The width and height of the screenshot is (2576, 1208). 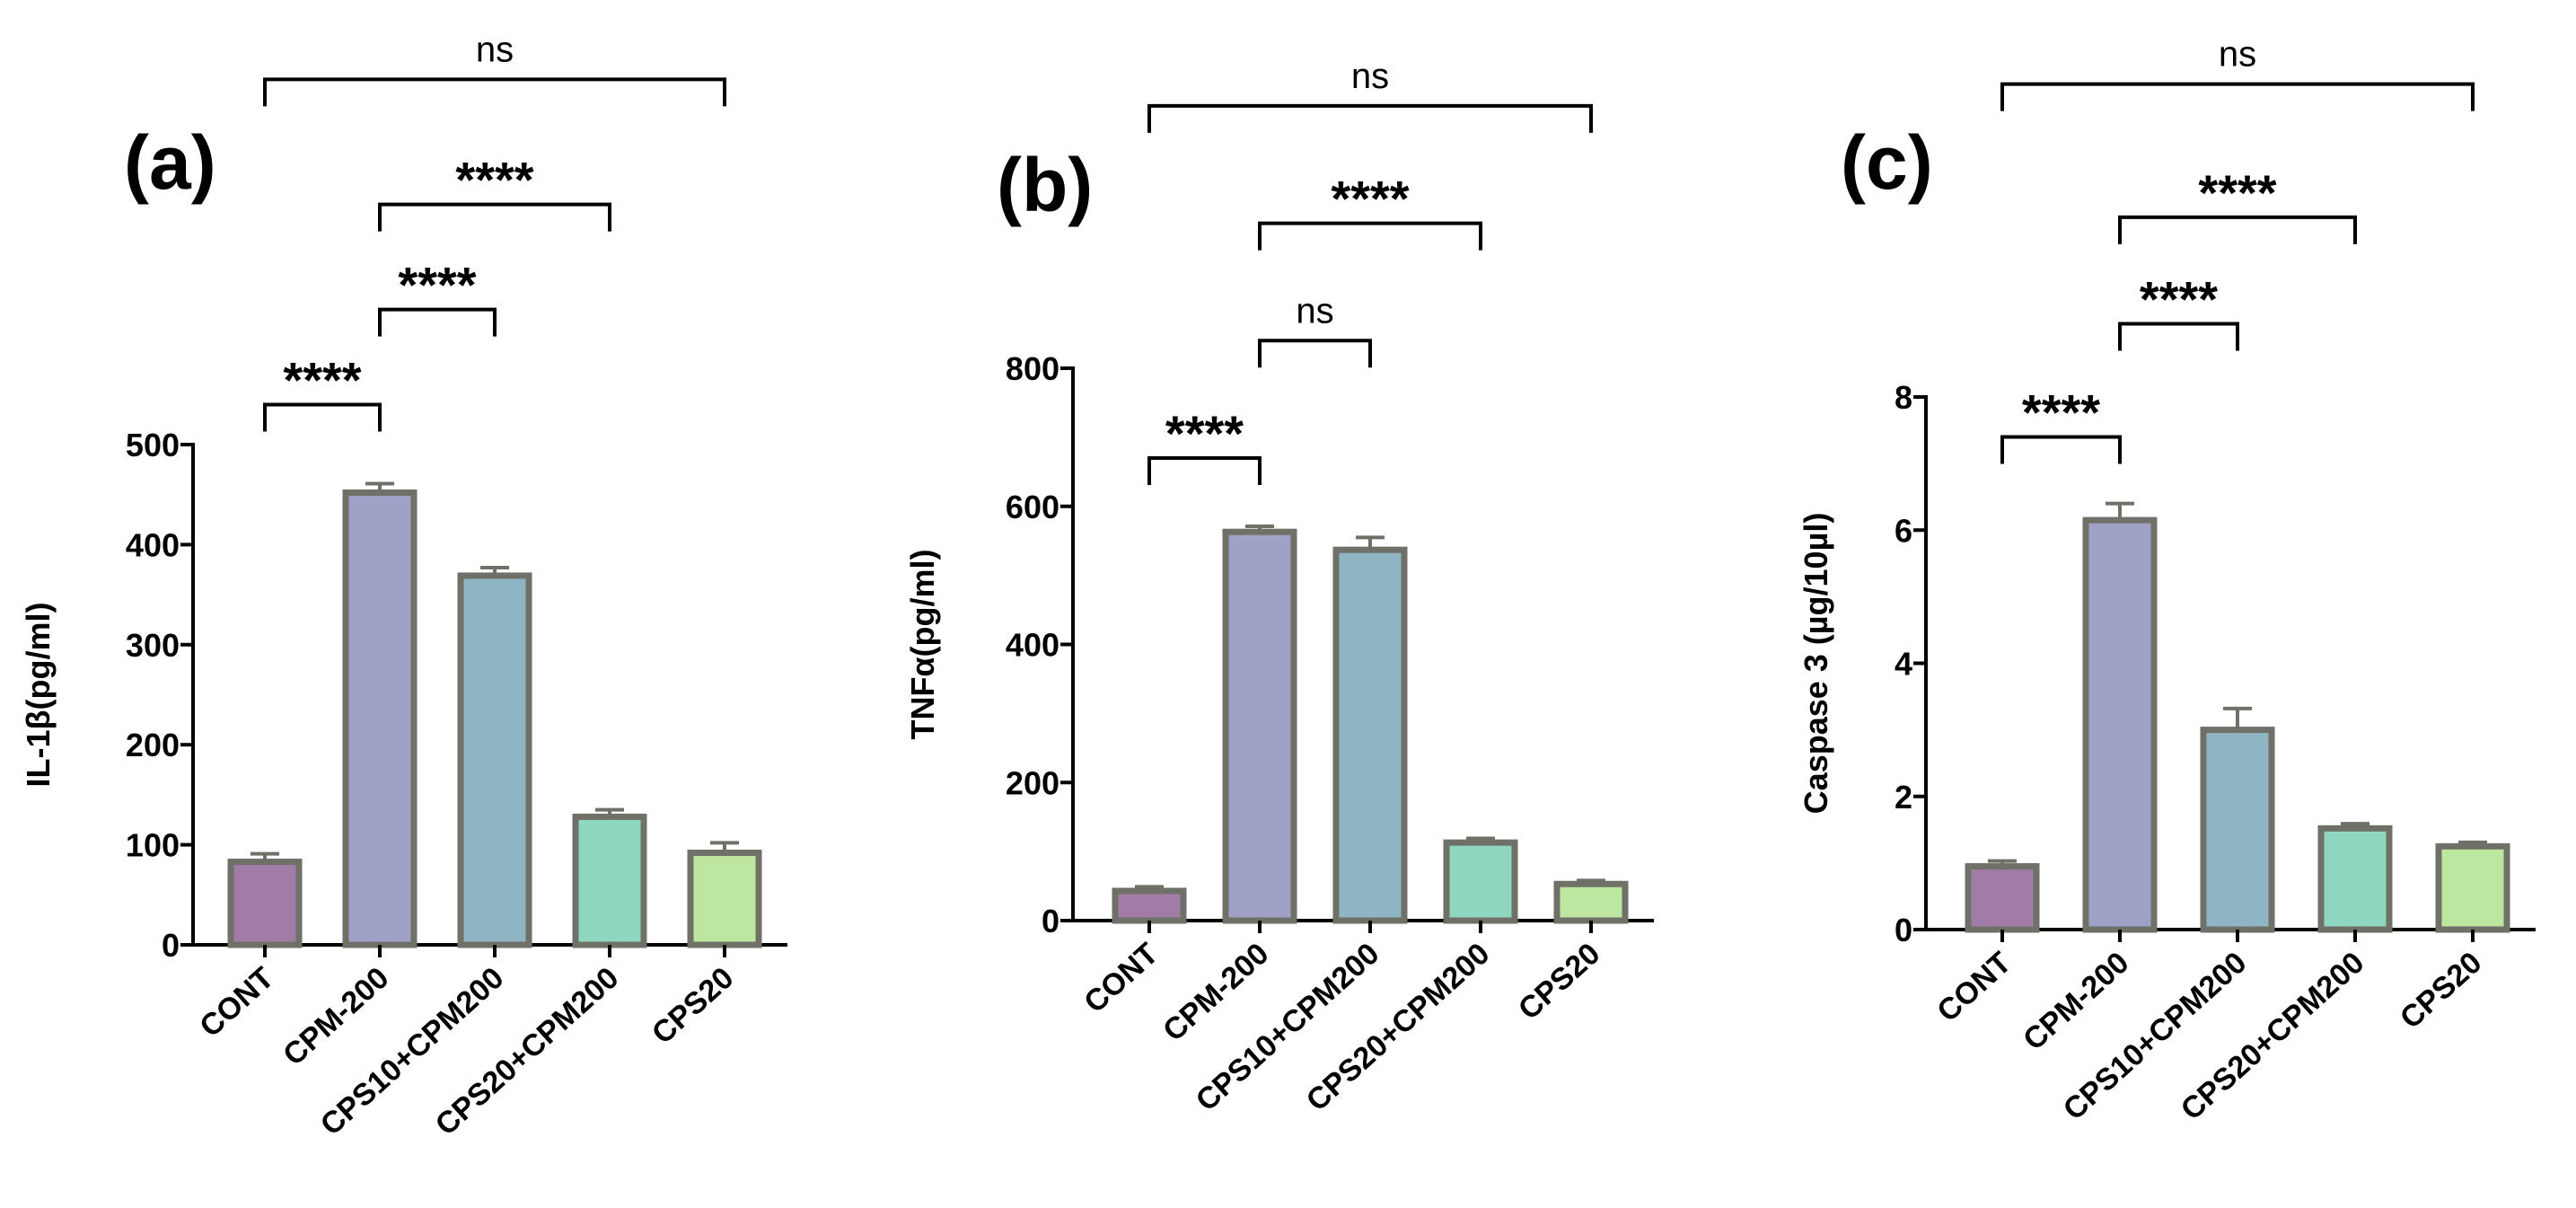 What do you see at coordinates (1816, 664) in the screenshot?
I see `y-axis-label: Caspase 3 (µg/10µl)` at bounding box center [1816, 664].